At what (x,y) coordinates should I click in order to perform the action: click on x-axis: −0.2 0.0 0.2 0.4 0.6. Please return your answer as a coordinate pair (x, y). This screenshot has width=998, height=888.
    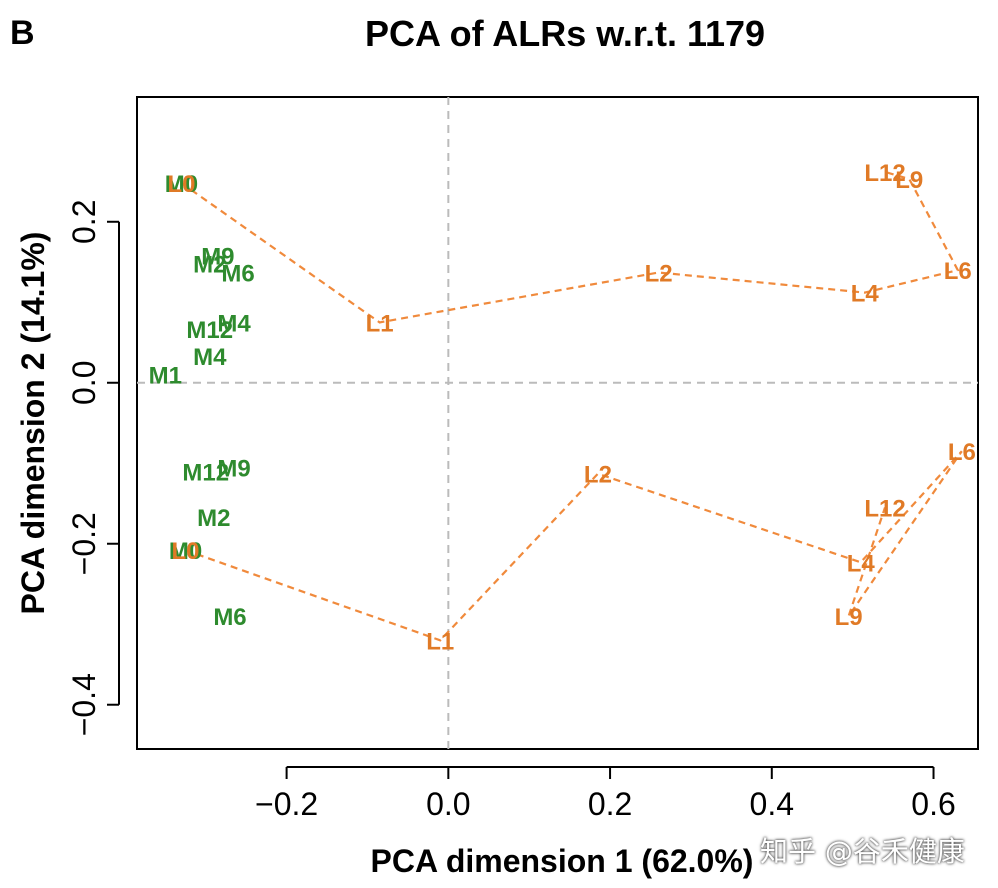
    Looking at the image, I should click on (605, 794).